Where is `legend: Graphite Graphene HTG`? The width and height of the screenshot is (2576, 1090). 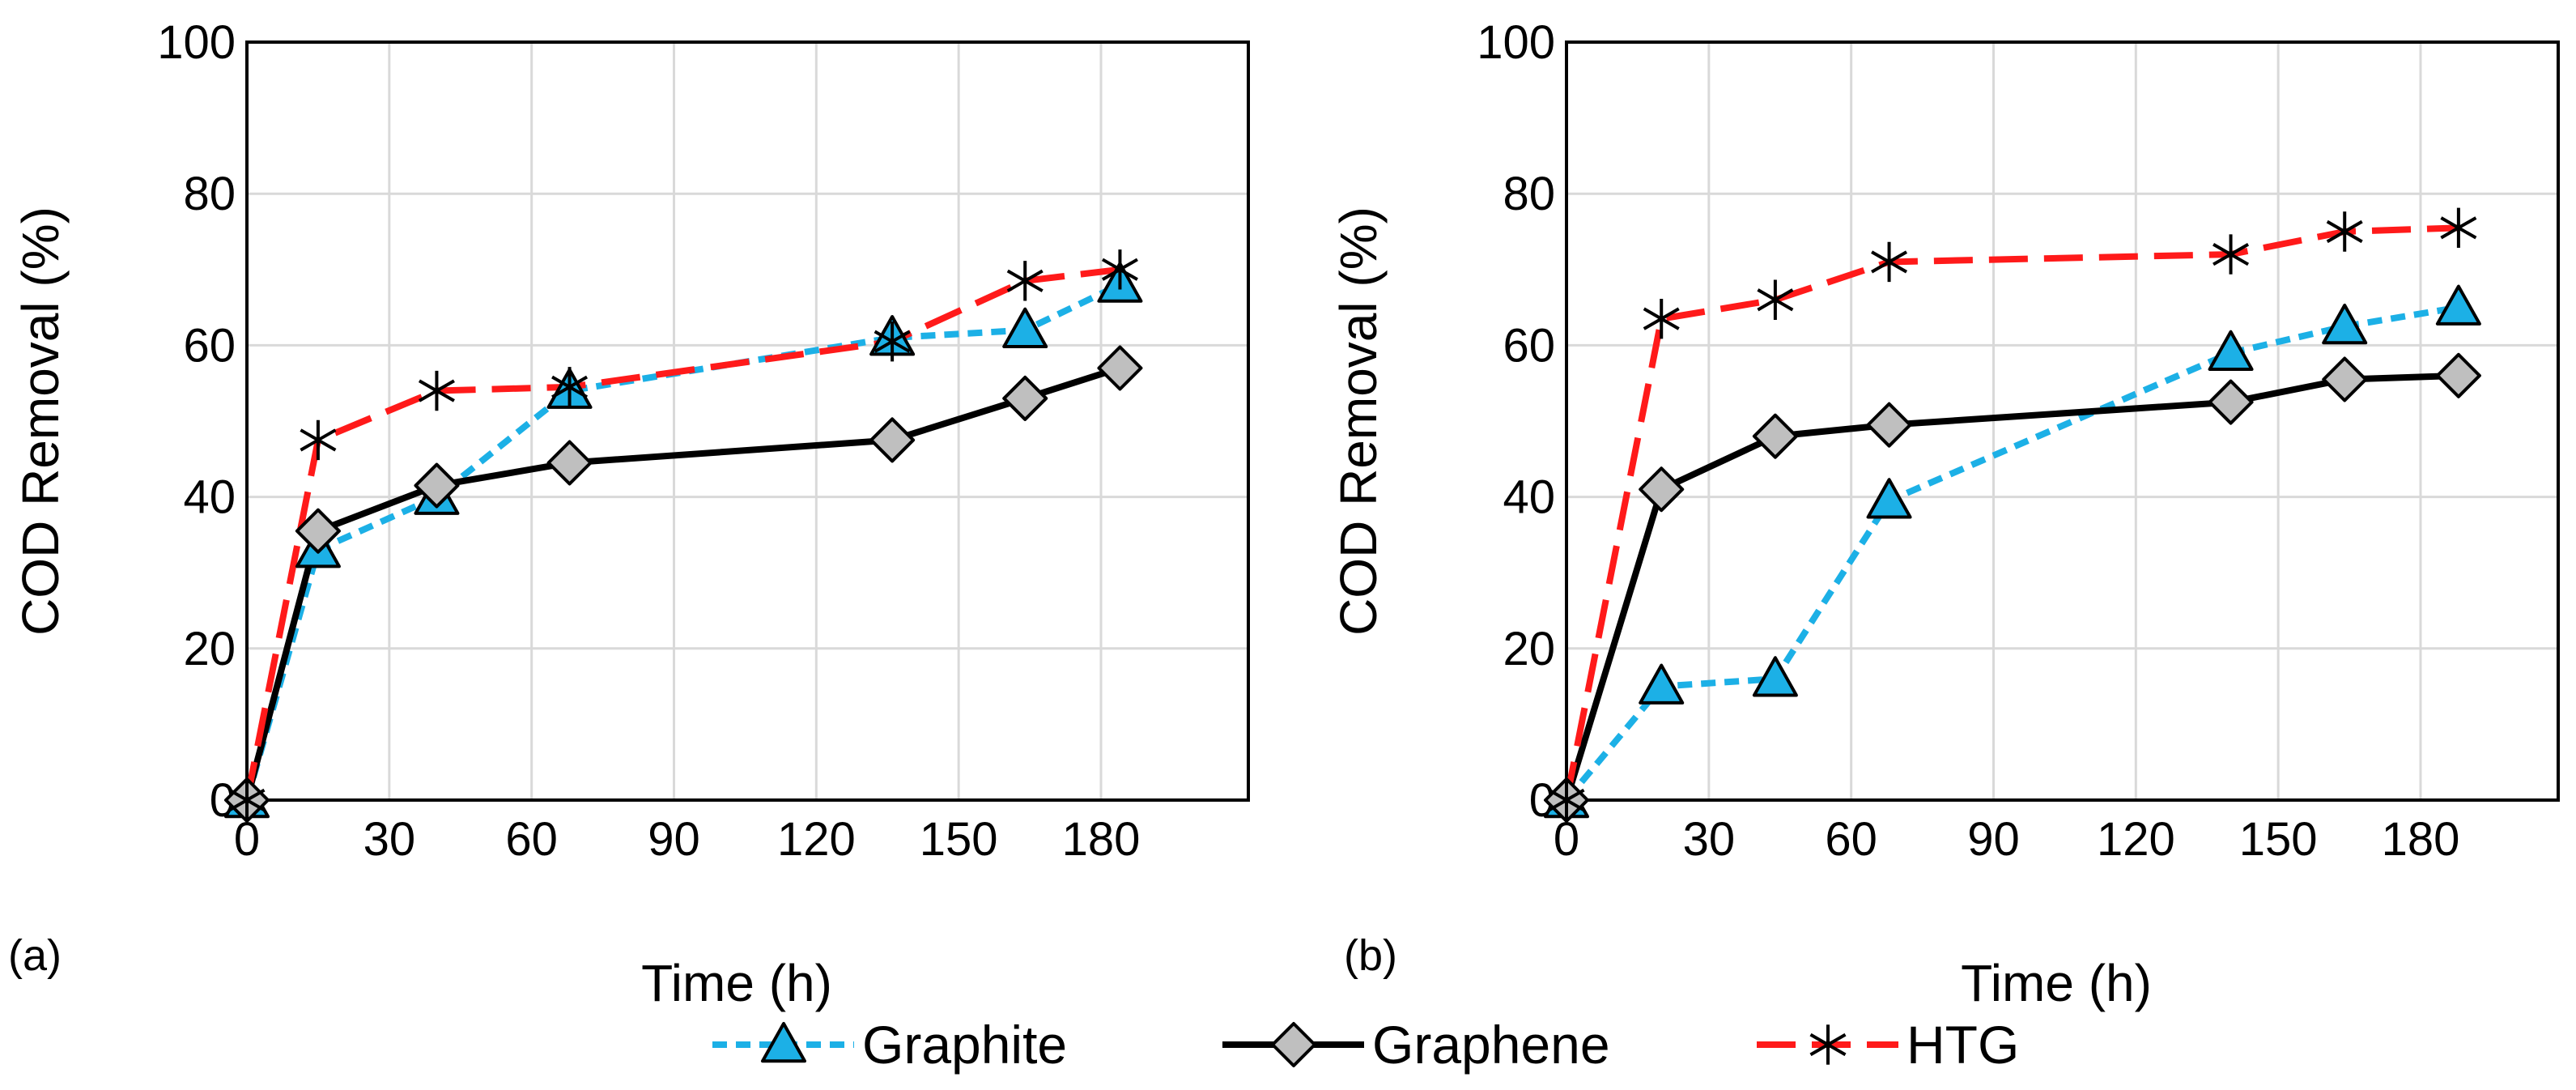 legend: Graphite Graphene HTG is located at coordinates (1366, 1045).